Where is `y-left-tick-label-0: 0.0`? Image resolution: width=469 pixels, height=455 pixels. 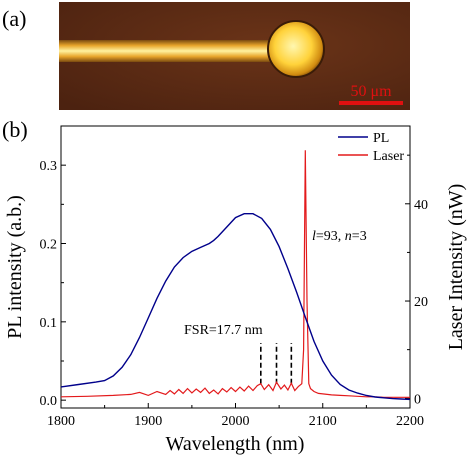
y-left-tick-label-0: 0.0 is located at coordinates (49, 401).